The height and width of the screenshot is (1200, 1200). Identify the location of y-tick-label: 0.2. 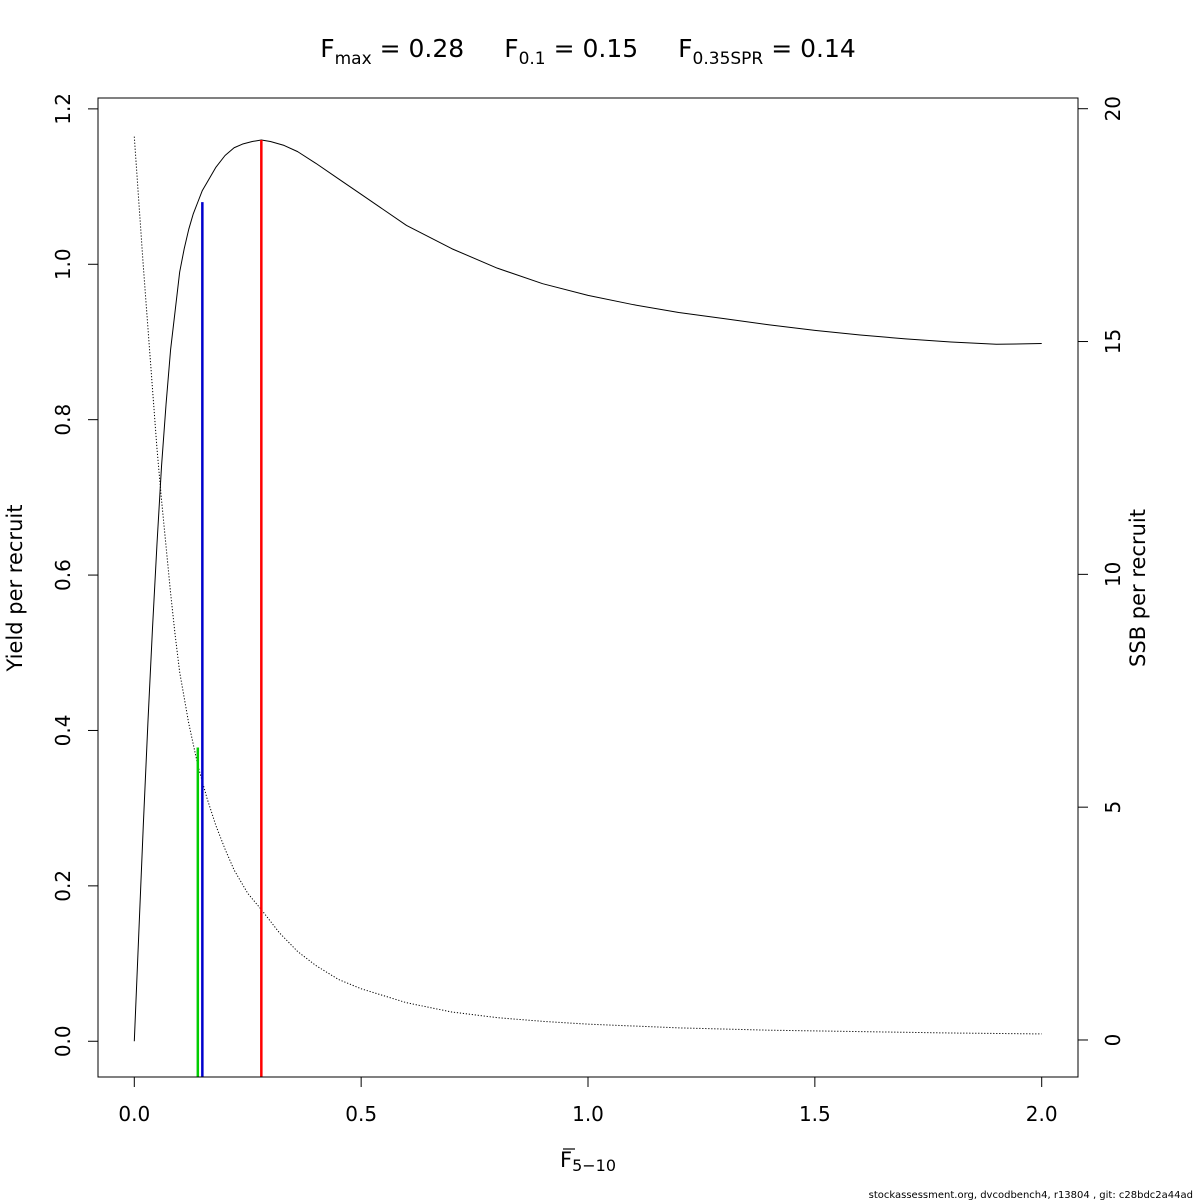
(63, 886).